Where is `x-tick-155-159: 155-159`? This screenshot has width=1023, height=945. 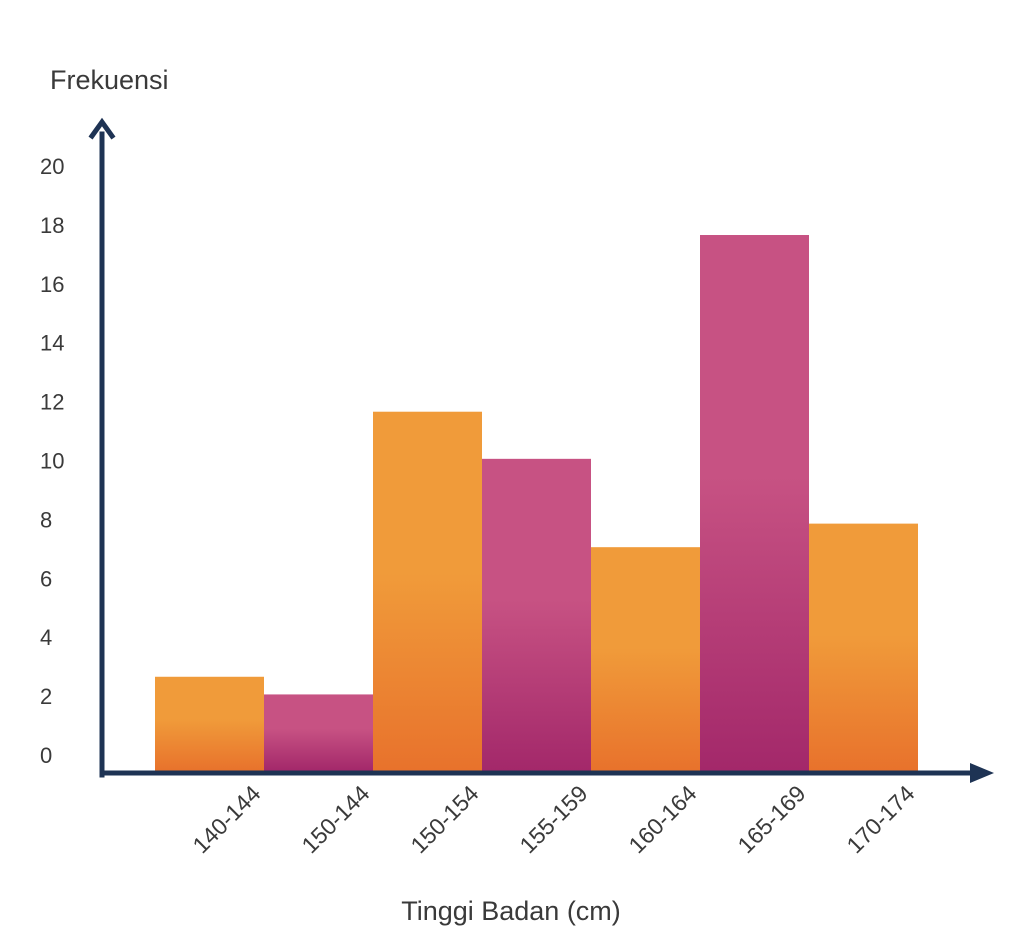
x-tick-155-159: 155-159 is located at coordinates (553, 819).